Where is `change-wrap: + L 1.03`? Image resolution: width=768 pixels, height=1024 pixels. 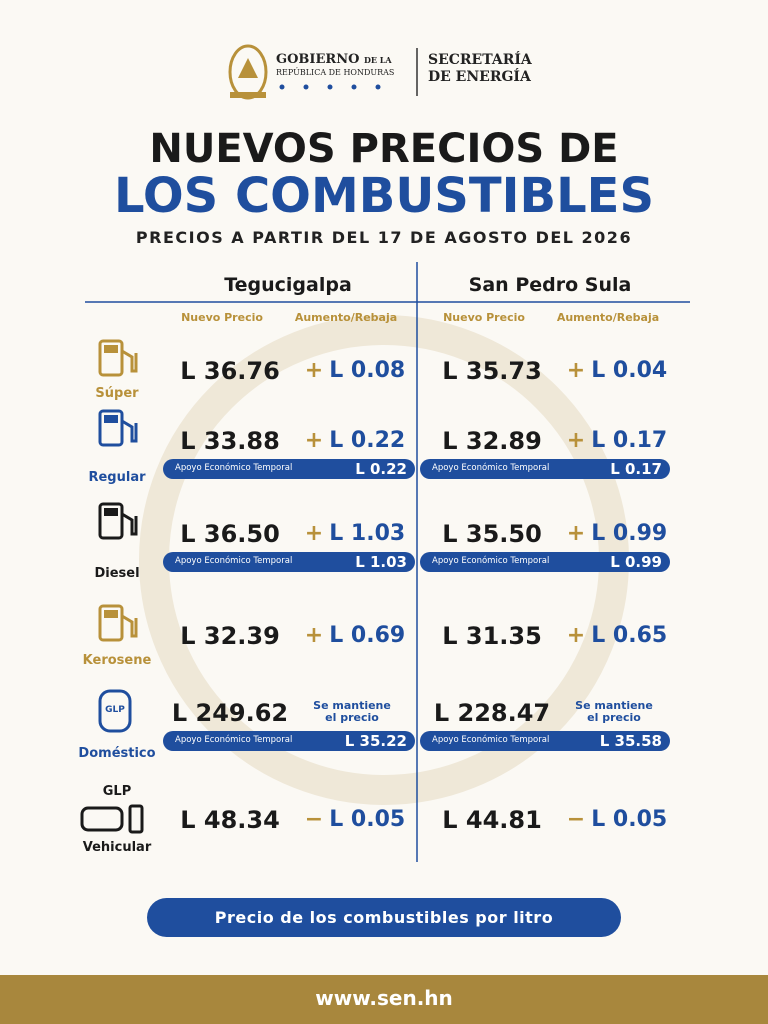
change-wrap: + L 1.03 is located at coordinates (355, 533).